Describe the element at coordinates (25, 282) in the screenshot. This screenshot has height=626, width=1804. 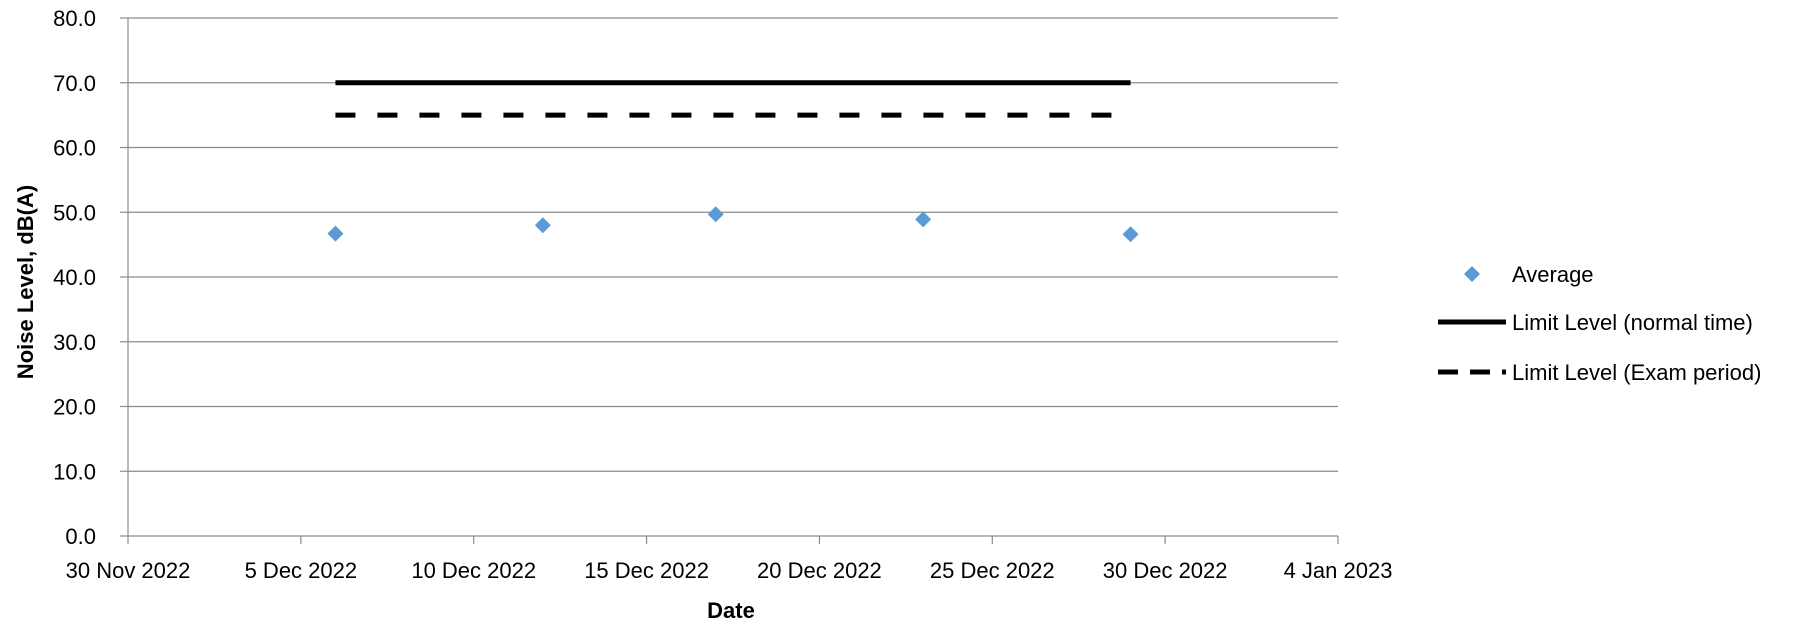
I see `y-axis-title: Noise Level, dB(A)` at that location.